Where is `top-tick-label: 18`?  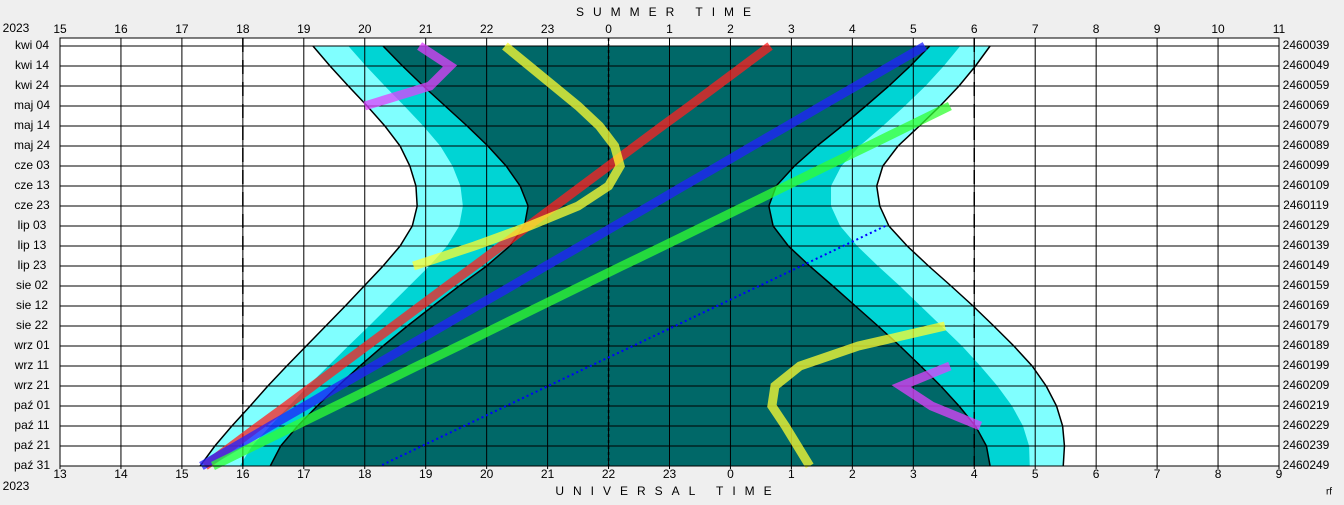
top-tick-label: 18 is located at coordinates (243, 29).